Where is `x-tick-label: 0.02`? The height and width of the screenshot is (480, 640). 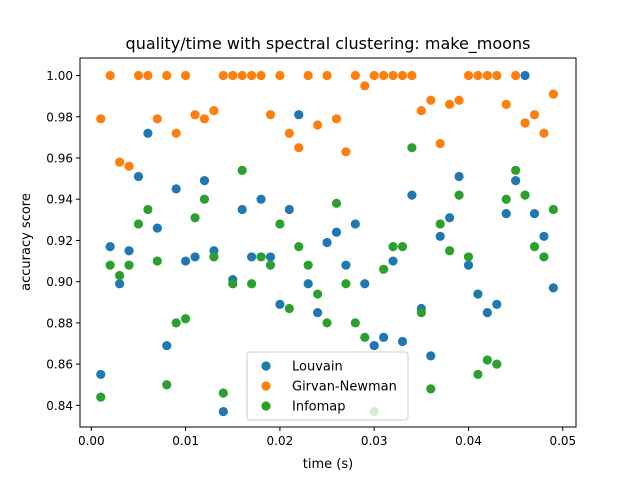
x-tick-label: 0.02 is located at coordinates (280, 441).